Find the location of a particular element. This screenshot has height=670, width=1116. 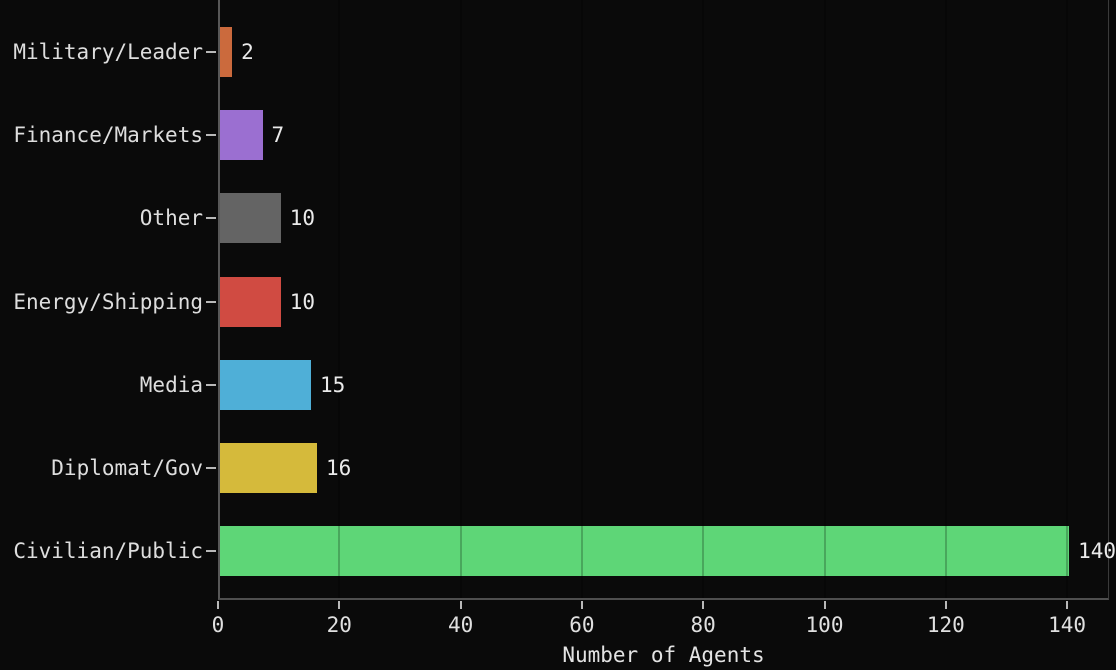

bar-value-label: 2 is located at coordinates (247, 52).